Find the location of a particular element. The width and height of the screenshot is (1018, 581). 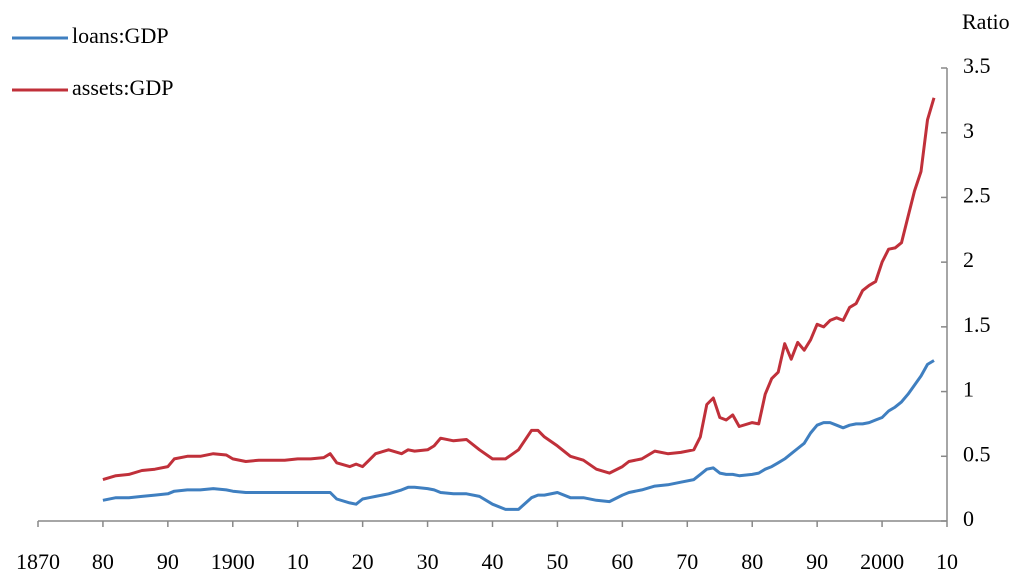

x-tick-label: 50 is located at coordinates (557, 561).